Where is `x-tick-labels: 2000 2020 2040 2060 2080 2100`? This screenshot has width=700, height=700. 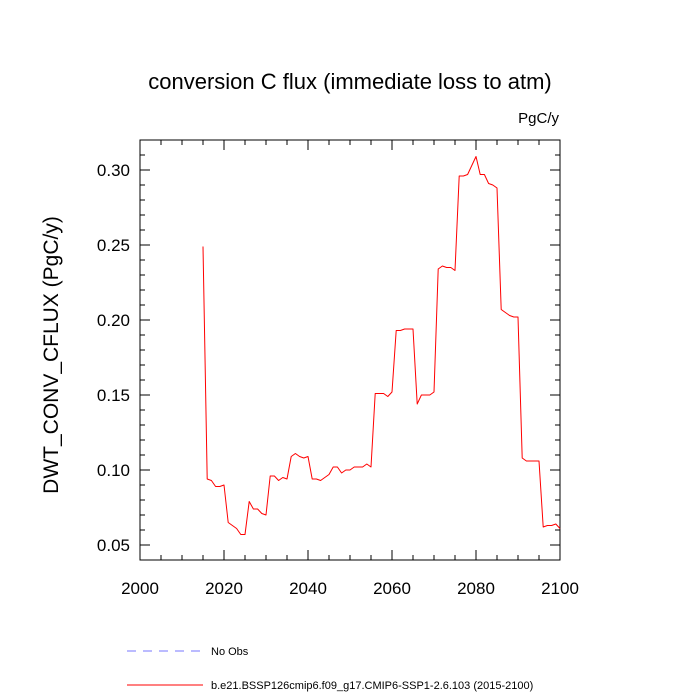 x-tick-labels: 2000 2020 2040 2060 2080 2100 is located at coordinates (350, 588).